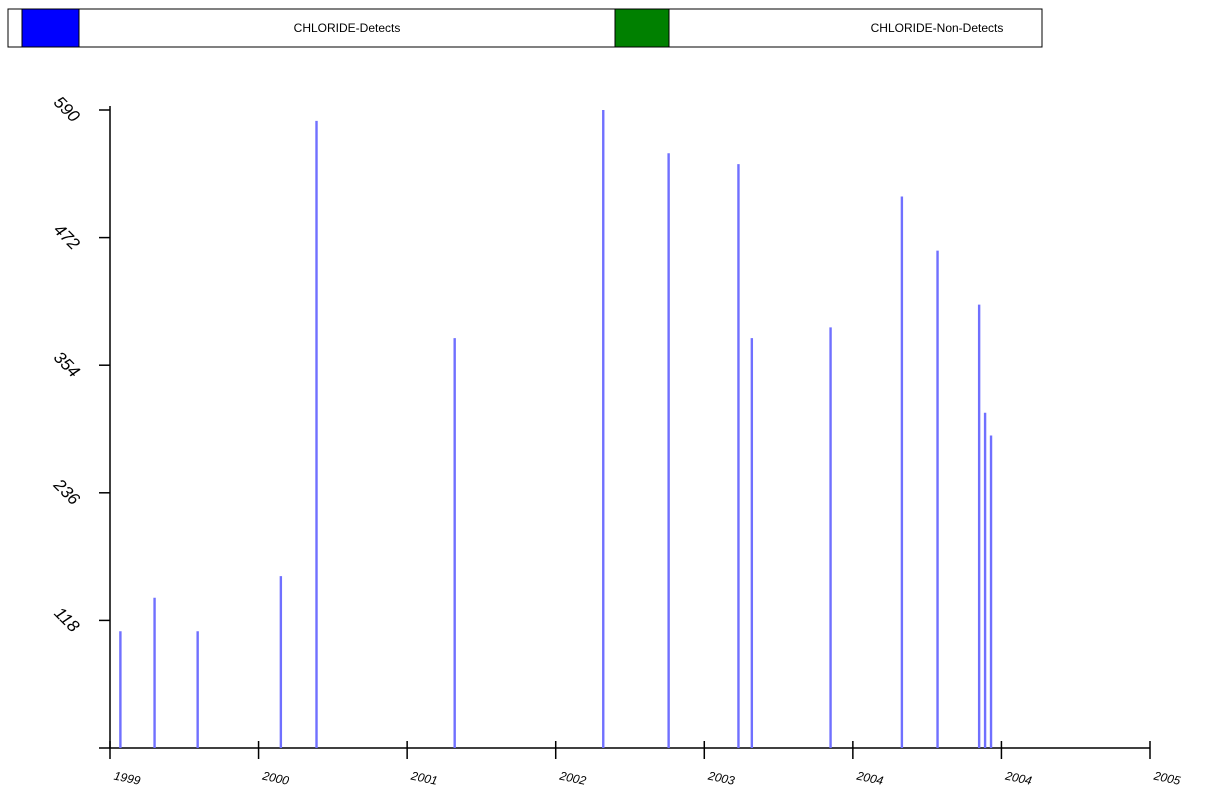 The height and width of the screenshot is (794, 1209). I want to click on legend-swatch-non-detects, so click(642, 28).